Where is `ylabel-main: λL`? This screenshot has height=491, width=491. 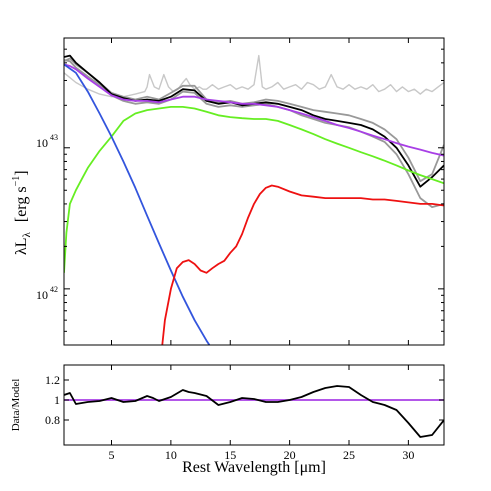 ylabel-main: λL is located at coordinates (21, 246).